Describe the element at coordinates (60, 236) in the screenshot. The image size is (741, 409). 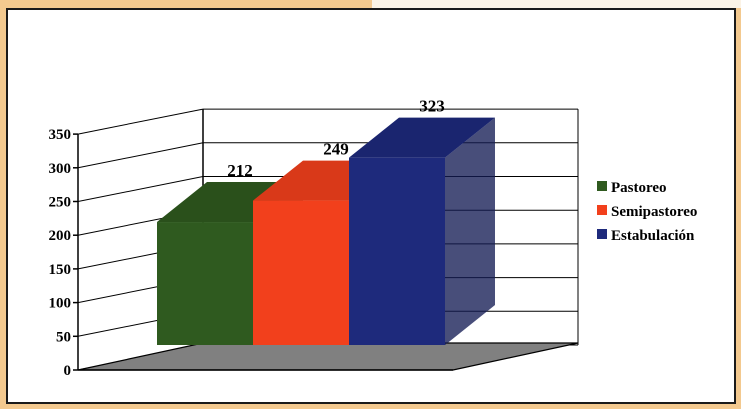
I see `y-tick-label: 200` at that location.